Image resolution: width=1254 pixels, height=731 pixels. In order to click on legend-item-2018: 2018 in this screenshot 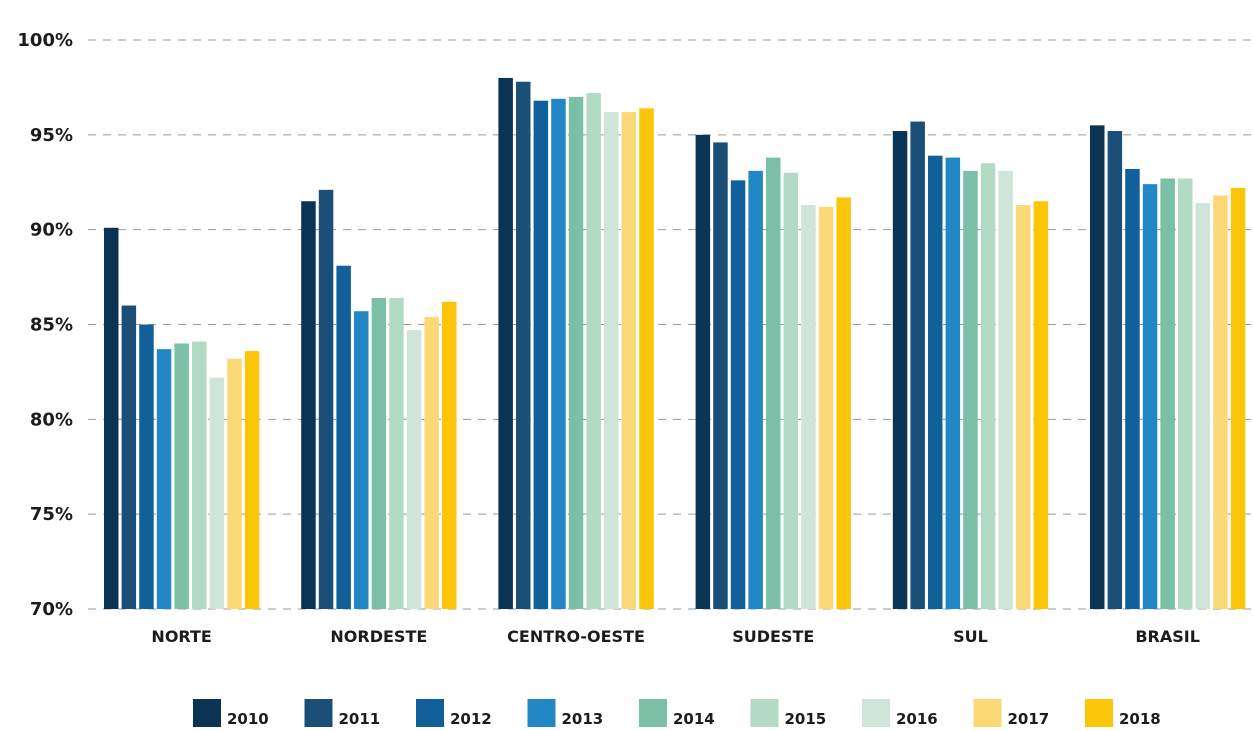, I will do `click(1123, 713)`.